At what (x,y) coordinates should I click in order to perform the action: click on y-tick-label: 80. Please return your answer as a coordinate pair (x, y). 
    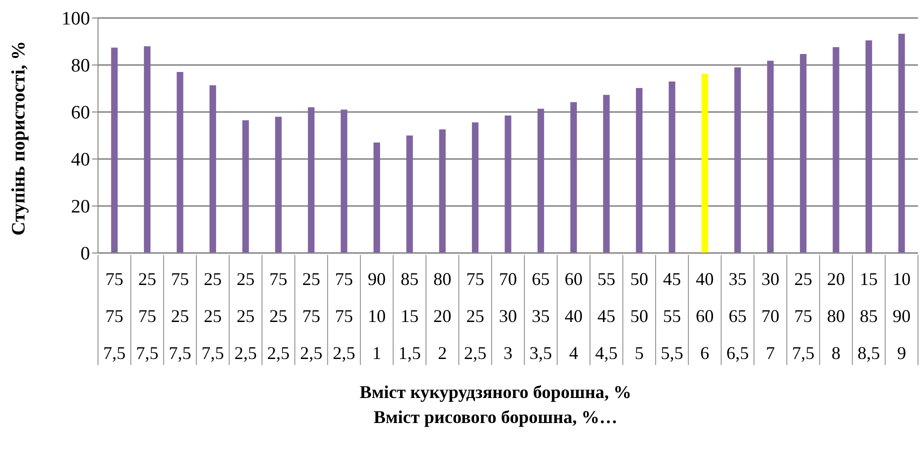
    Looking at the image, I should click on (80, 66).